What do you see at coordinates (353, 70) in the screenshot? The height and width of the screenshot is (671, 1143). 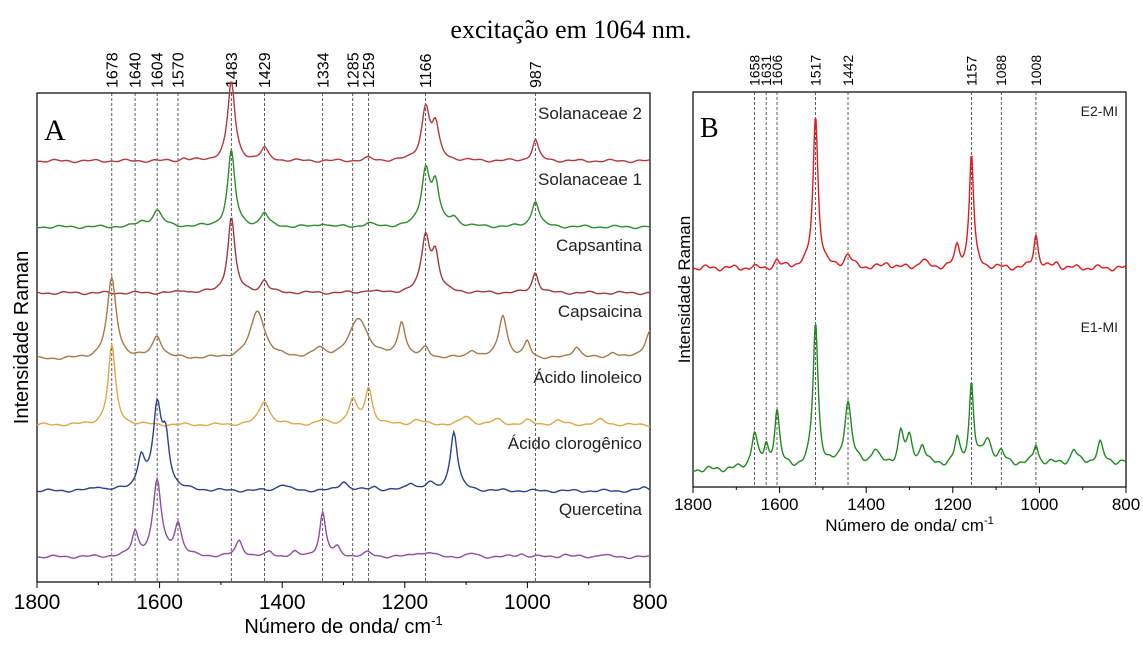 I see `peak-label: 1285` at bounding box center [353, 70].